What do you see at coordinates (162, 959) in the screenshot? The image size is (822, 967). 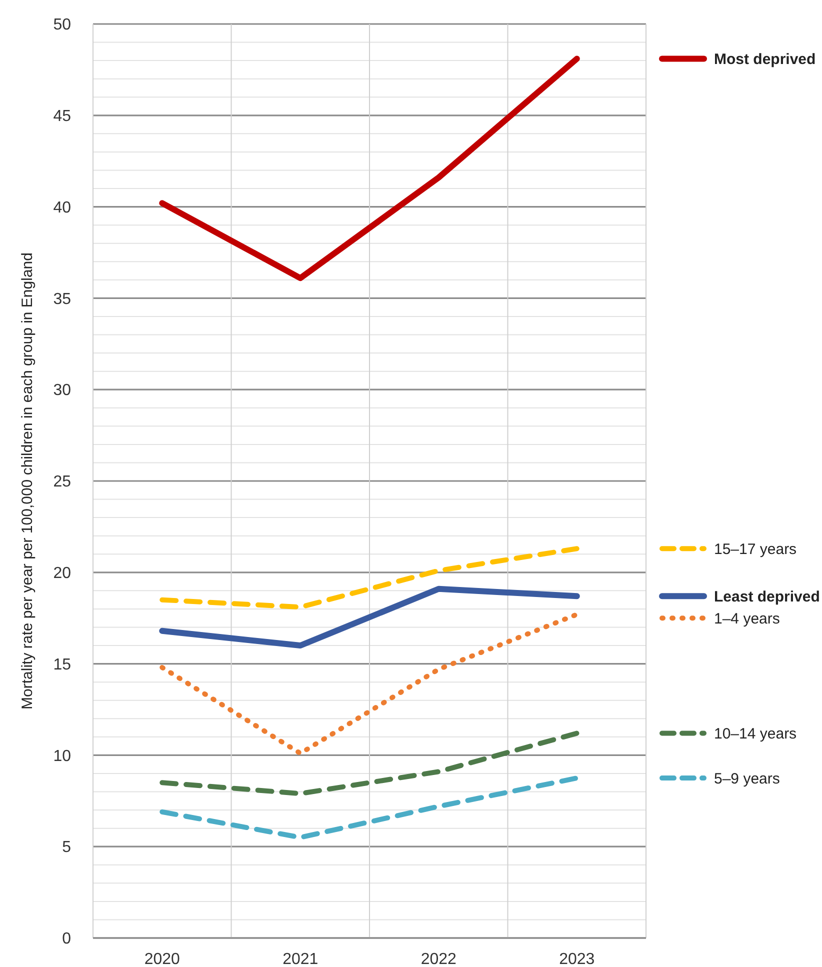 I see `x-tick-label: 2020` at bounding box center [162, 959].